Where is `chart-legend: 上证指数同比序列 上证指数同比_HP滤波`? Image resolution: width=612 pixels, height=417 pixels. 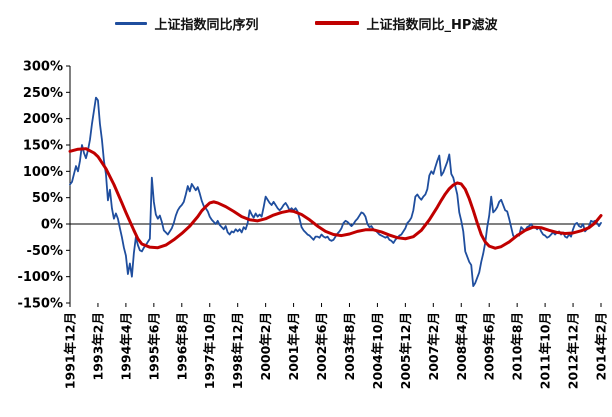 chart-legend: 上证指数同比序列 上证指数同比_HP滤波 is located at coordinates (306, 18).